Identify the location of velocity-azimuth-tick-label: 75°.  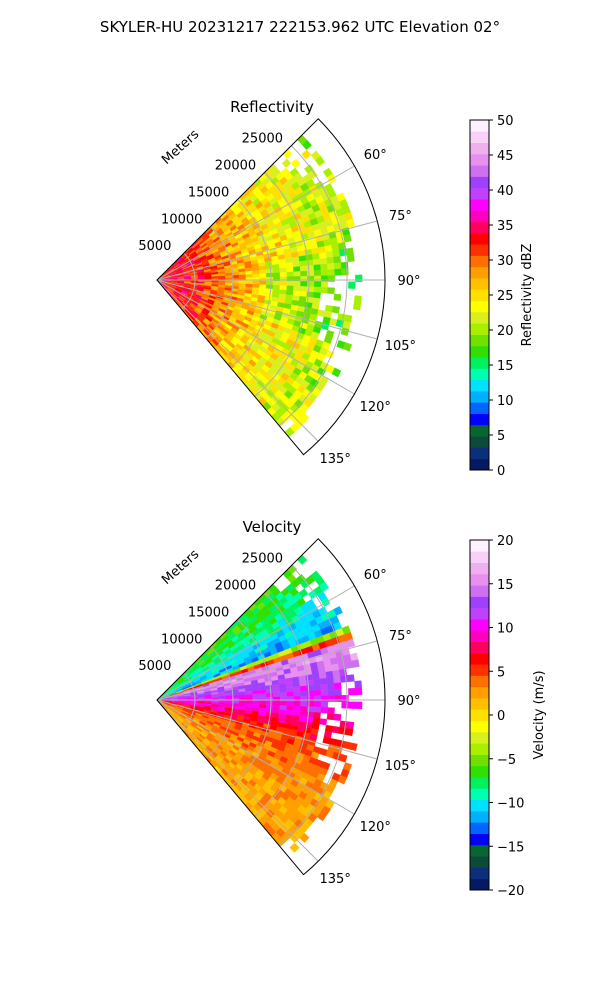
(400, 636).